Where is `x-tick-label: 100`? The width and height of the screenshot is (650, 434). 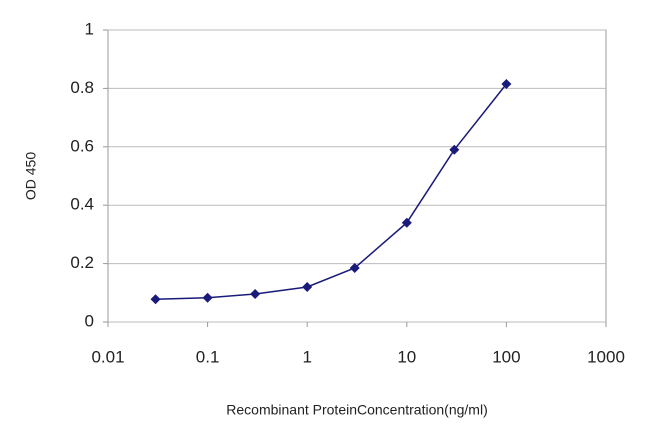
x-tick-label: 100 is located at coordinates (506, 356).